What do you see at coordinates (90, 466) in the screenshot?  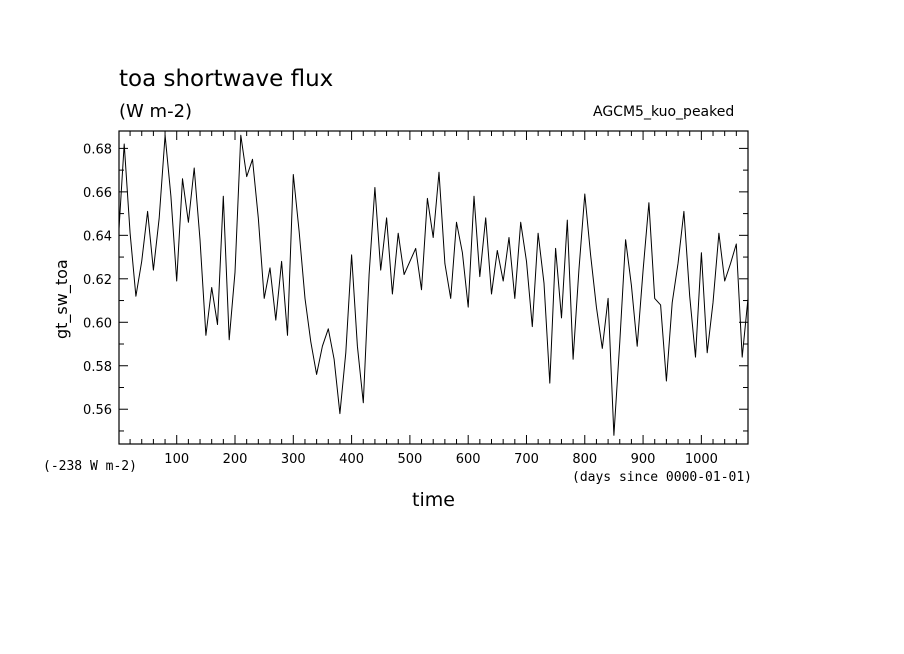 I see `y-offset-label: (-238 W m-2)` at bounding box center [90, 466].